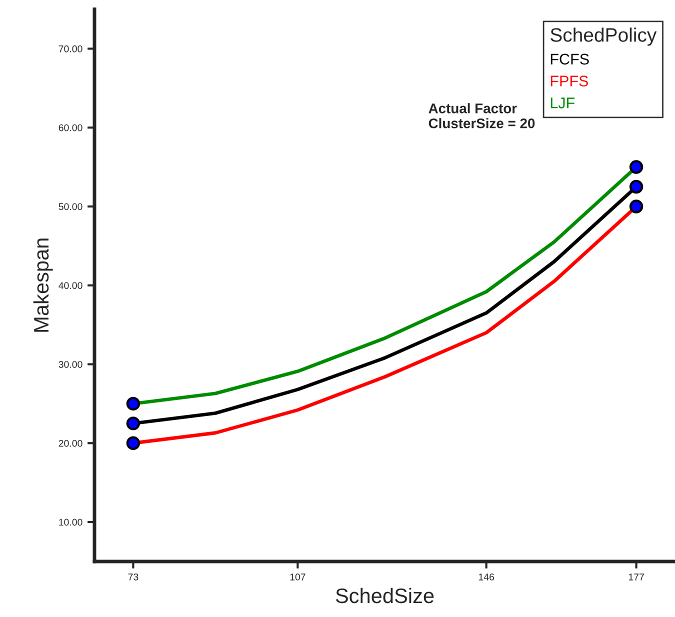 This screenshot has height=617, width=675. What do you see at coordinates (70, 285) in the screenshot?
I see `y-tick-label: 40.00` at bounding box center [70, 285].